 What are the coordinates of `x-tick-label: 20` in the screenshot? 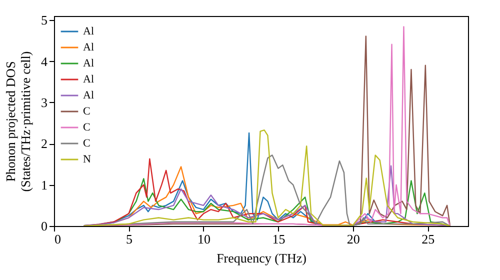 It's located at (353, 239).